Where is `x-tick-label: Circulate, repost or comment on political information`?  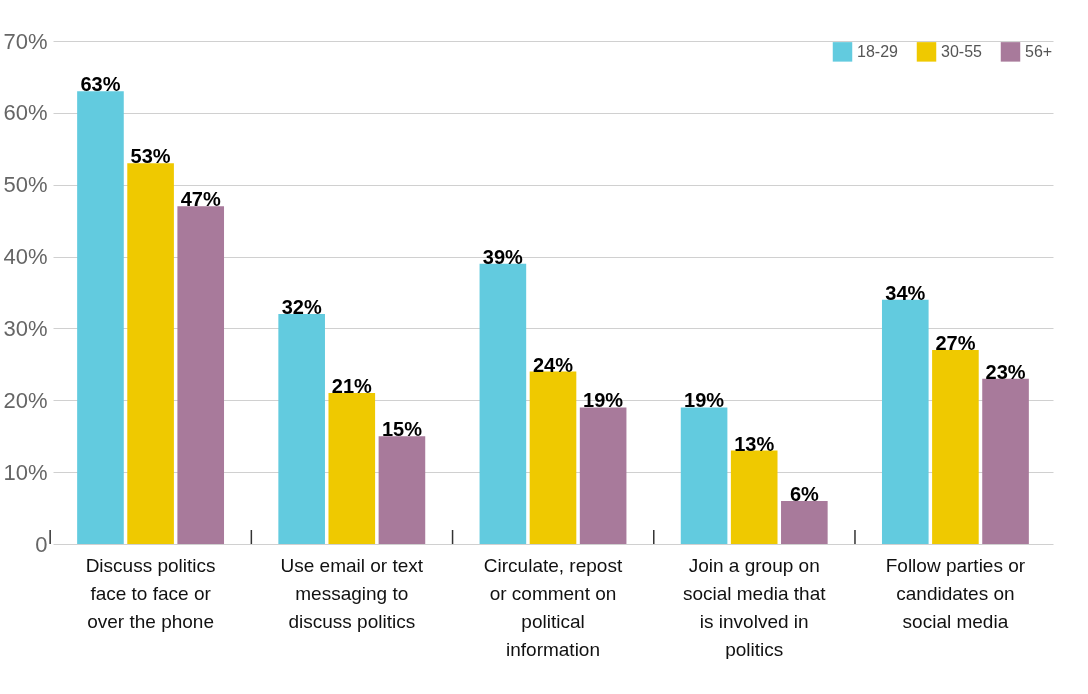
x-tick-label: Circulate, repost or comment on political information is located at coordinates (553, 607).